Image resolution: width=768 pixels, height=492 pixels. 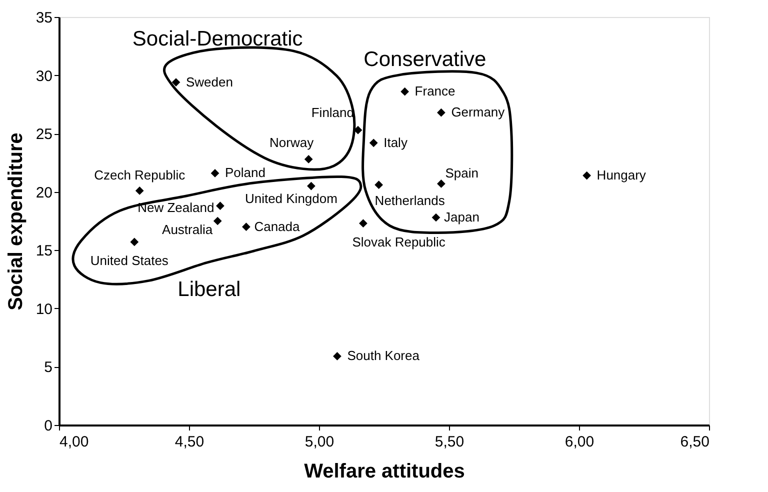 I want to click on annotation: Conservative, so click(x=425, y=59).